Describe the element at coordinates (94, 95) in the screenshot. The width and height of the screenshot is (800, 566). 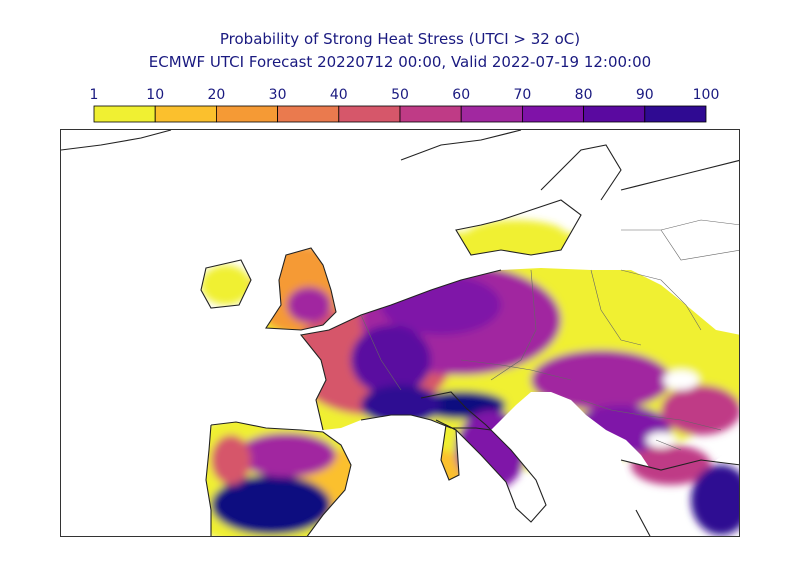
I see `legend-tick-label: 1` at that location.